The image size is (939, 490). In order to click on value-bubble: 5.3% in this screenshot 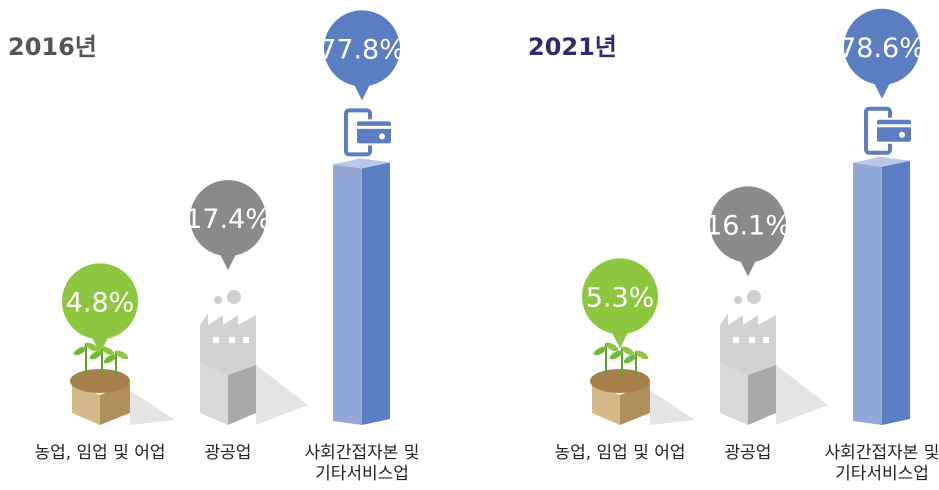, I will do `click(620, 303)`.